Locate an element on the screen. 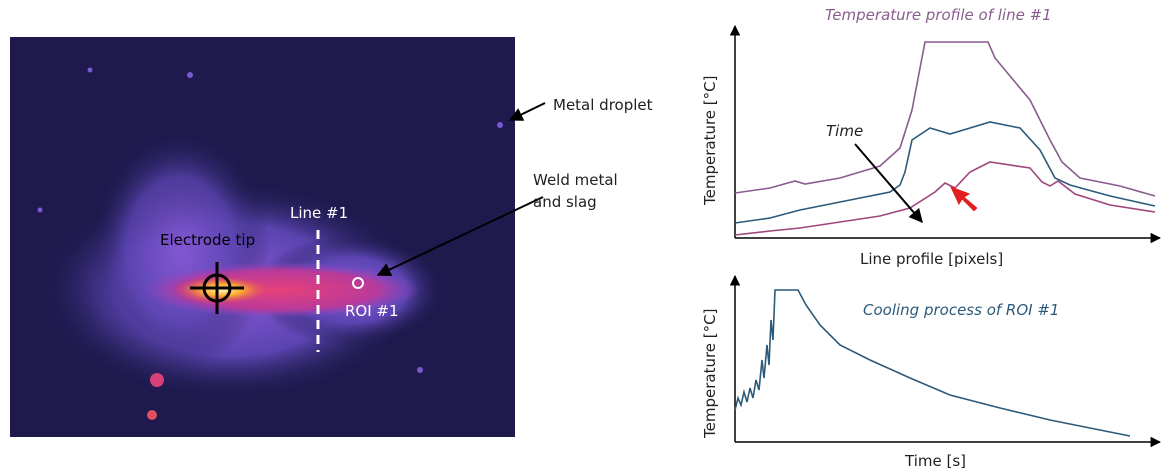 This screenshot has width=1170, height=473. line-label: Line #1 is located at coordinates (319, 213).